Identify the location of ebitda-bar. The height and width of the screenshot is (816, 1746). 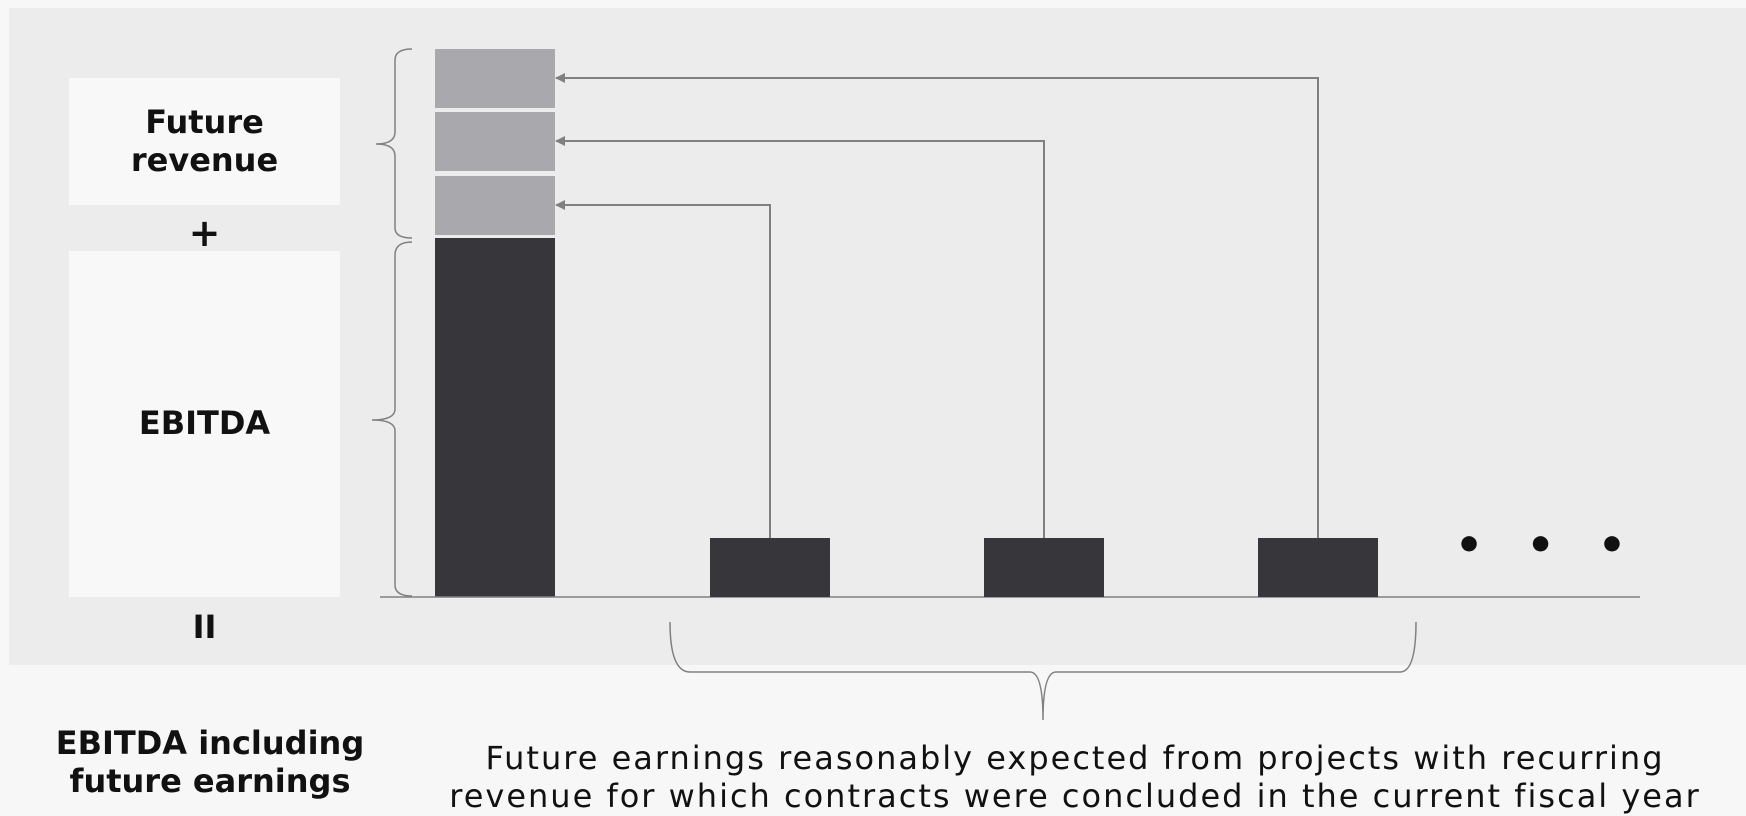
(495, 417).